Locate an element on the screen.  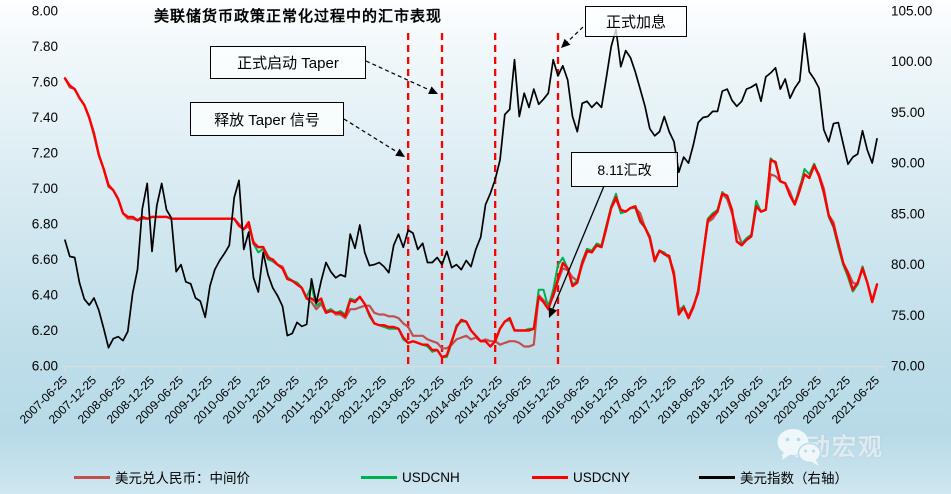
taper-start-arrow is located at coordinates (401, 77).